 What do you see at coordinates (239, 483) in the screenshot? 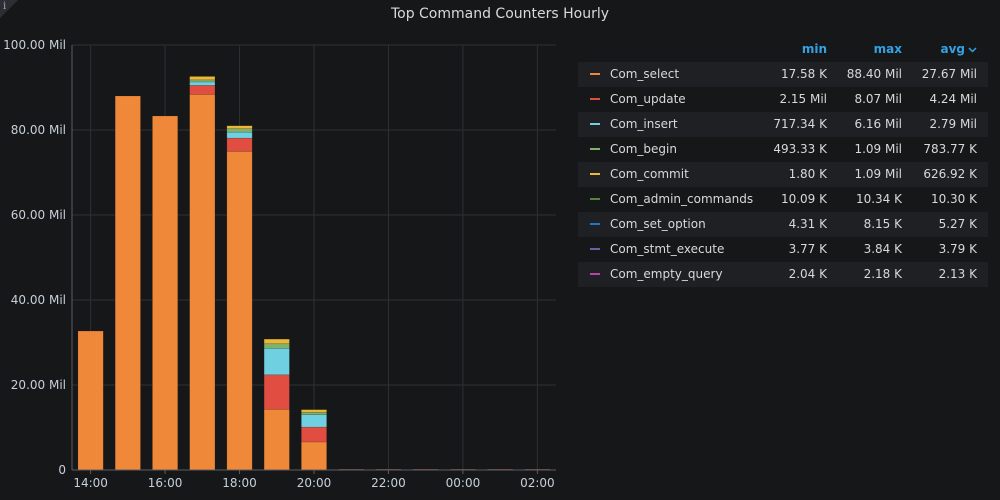
I see `x-tick-label: 18:00` at bounding box center [239, 483].